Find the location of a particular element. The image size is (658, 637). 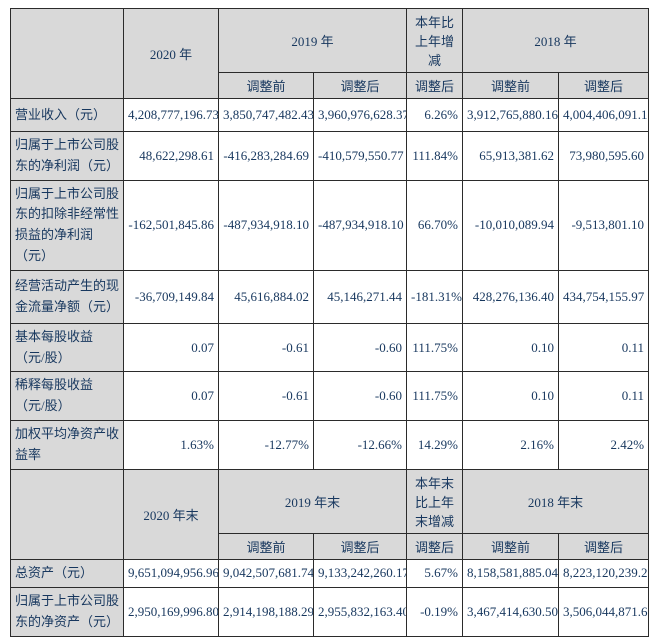

value-2019-after: -12.66% is located at coordinates (360, 444).